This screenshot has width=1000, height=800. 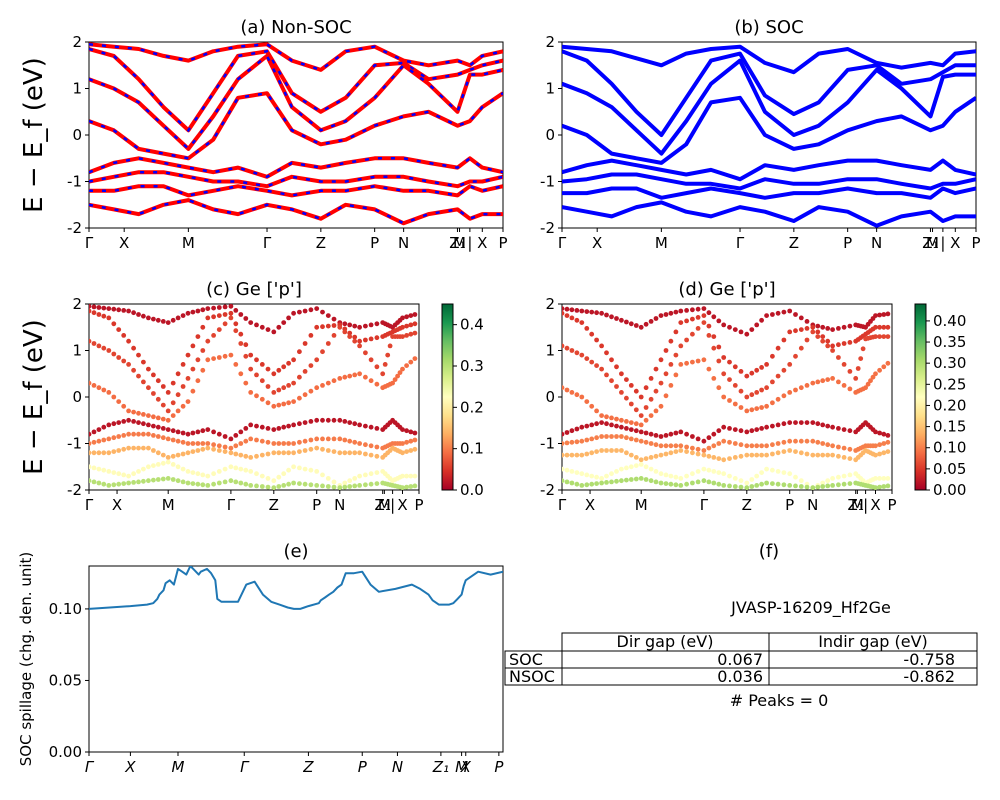 What do you see at coordinates (949, 342) in the screenshot?
I see `colorbar-tick-label: 0.35` at bounding box center [949, 342].